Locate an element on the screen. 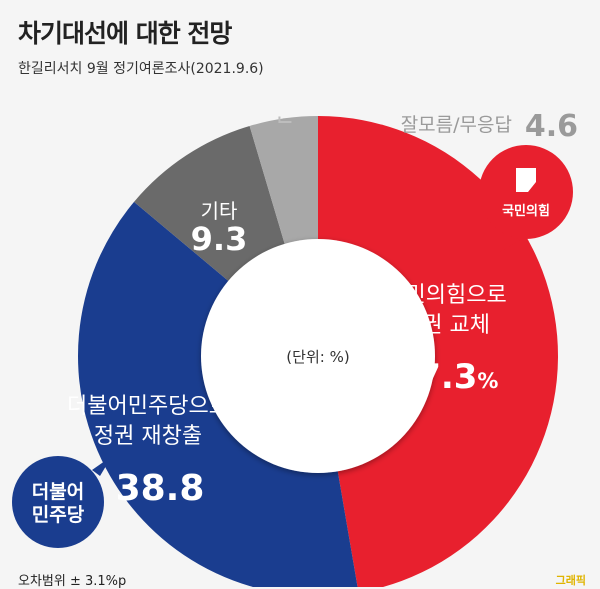  slice-label: 국민의힘으로 is located at coordinates (445, 295).